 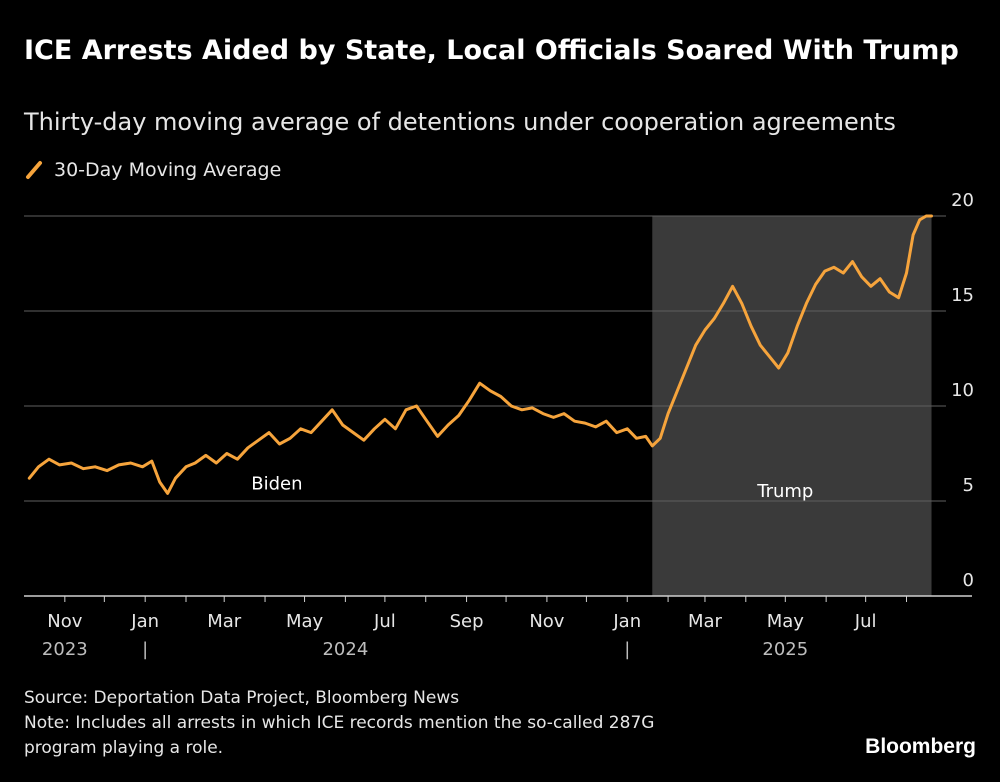 I want to click on legend: 30-Day Moving Average, so click(x=152, y=170).